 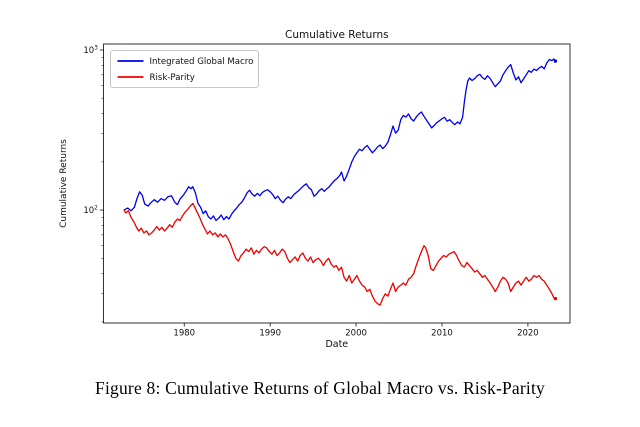 I want to click on x-tick-label: 1990, so click(x=270, y=334).